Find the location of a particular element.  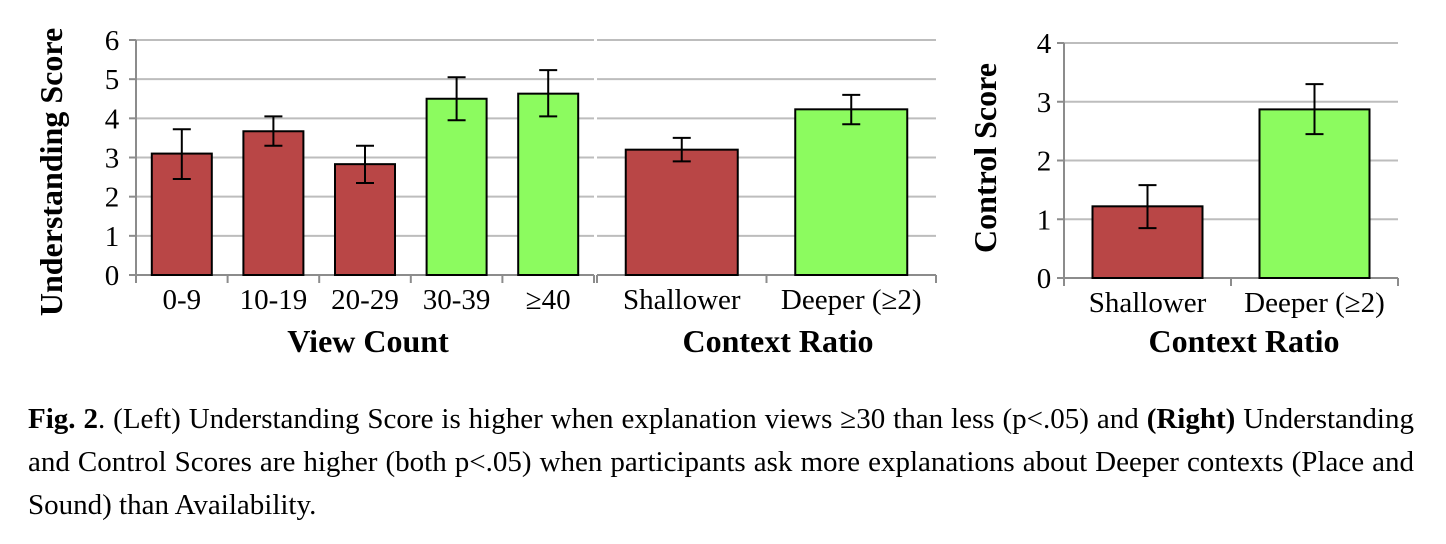

x-tick-label: 10-19 is located at coordinates (274, 300).